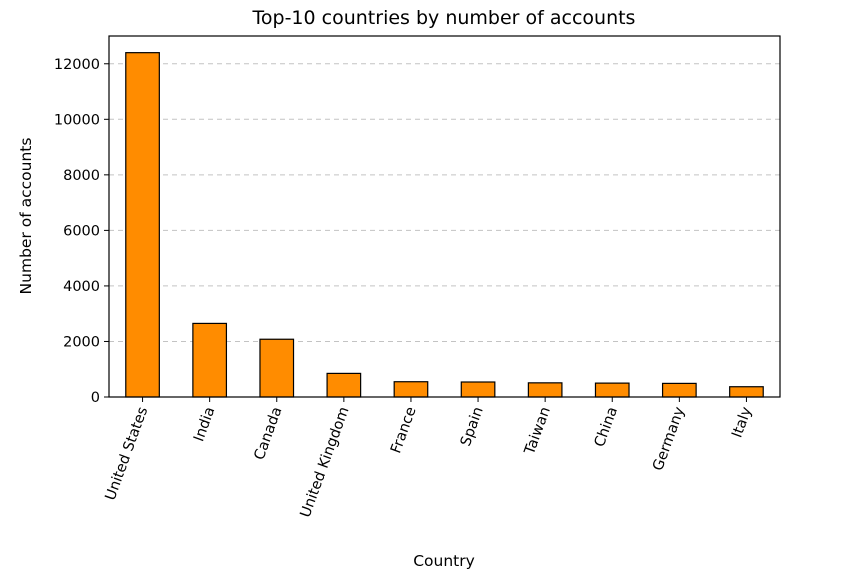 The width and height of the screenshot is (843, 586). Describe the element at coordinates (612, 390) in the screenshot. I see `bar-china` at that location.